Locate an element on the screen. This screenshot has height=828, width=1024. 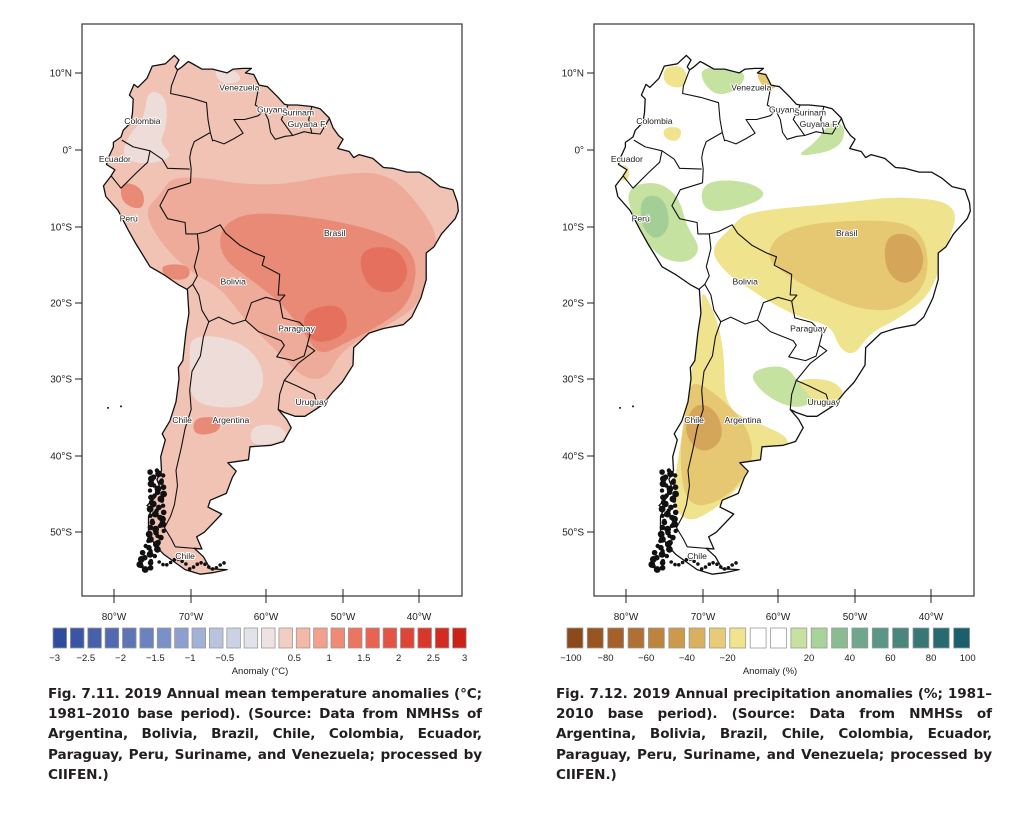
country-label: Colombia is located at coordinates (654, 121).